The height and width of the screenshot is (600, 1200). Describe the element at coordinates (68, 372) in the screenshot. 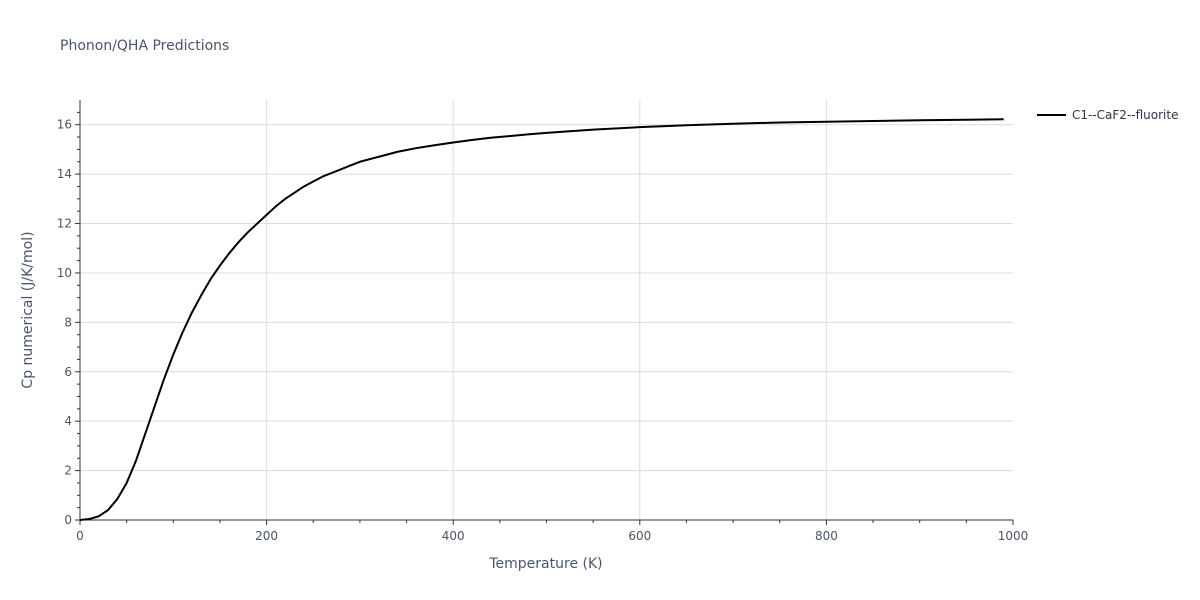

I see `y-tick-label: 6` at that location.